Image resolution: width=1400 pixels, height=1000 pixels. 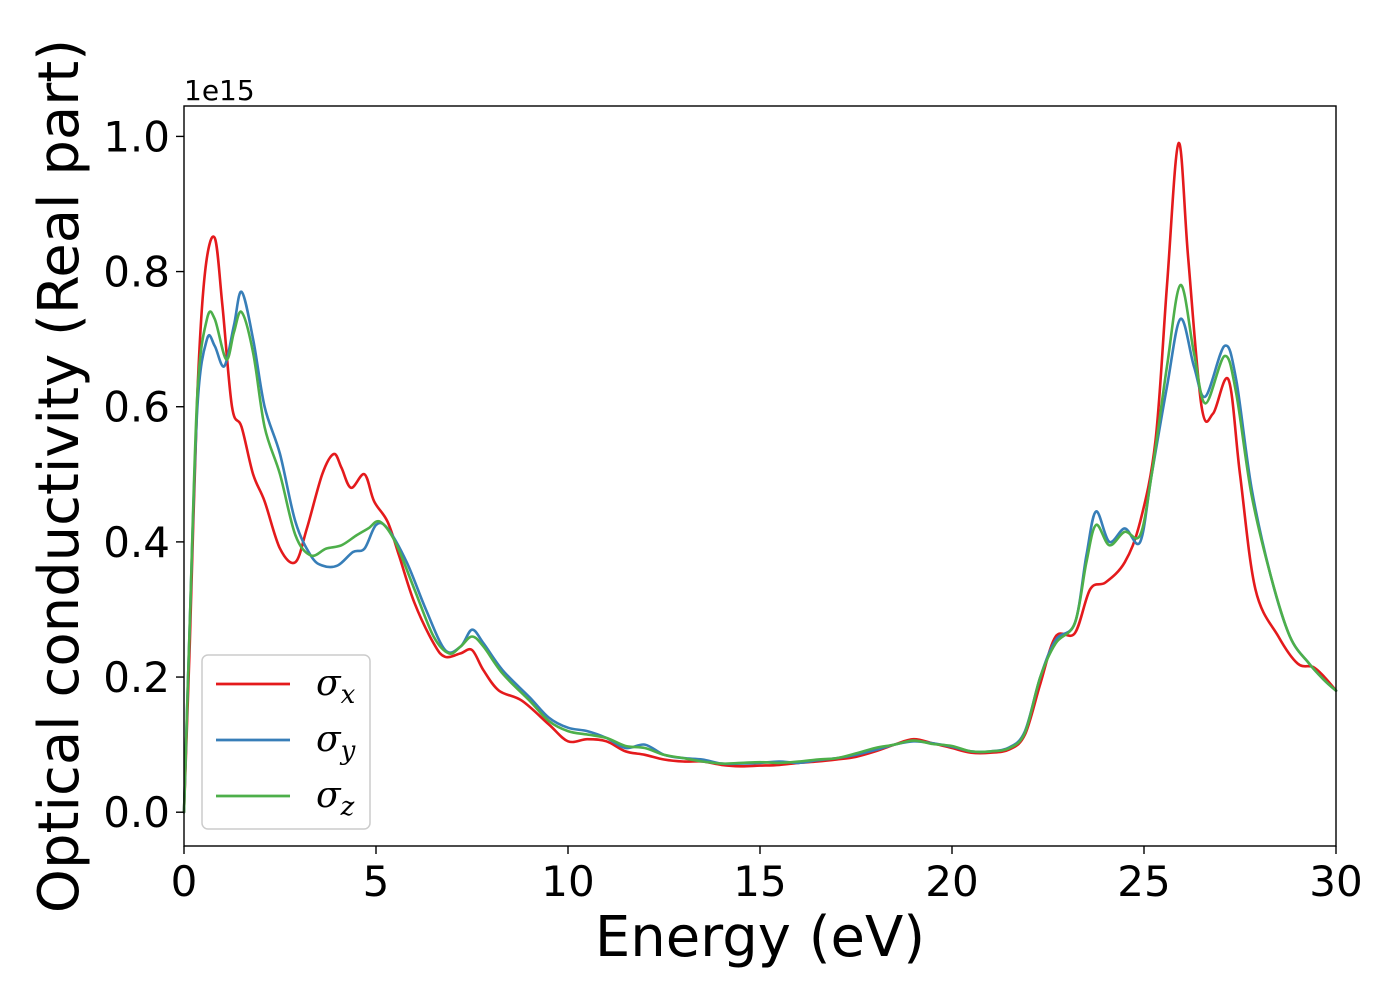 I want to click on y-tick-label: 1.0, so click(x=136, y=136).